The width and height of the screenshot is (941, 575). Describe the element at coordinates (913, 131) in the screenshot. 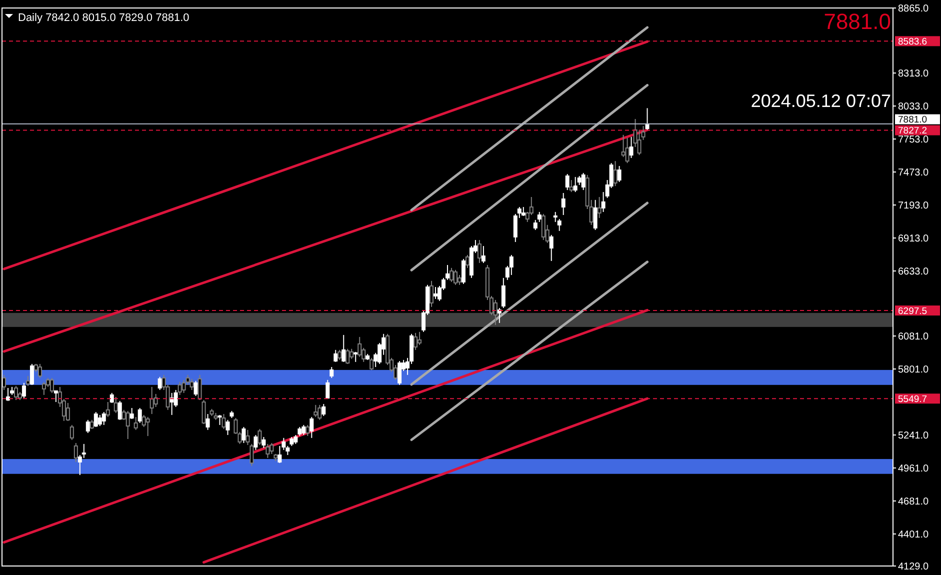

I see `ref-line-label: 7827.2` at that location.